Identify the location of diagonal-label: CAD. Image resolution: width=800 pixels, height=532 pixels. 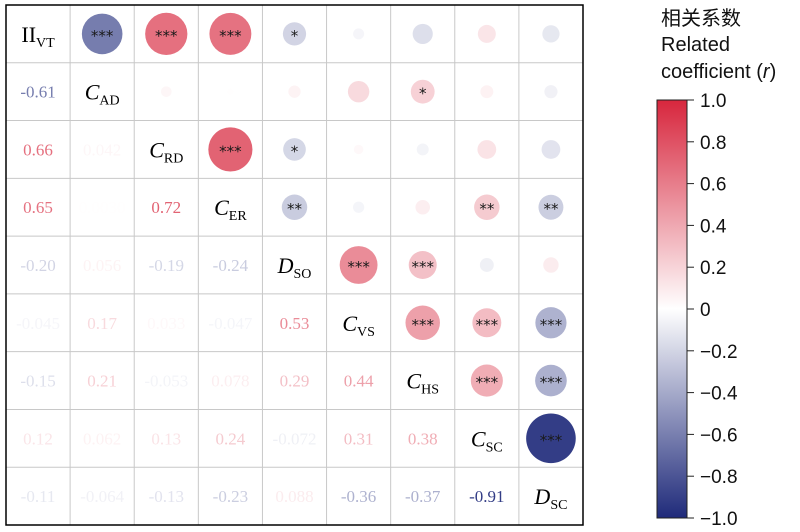
(102, 94).